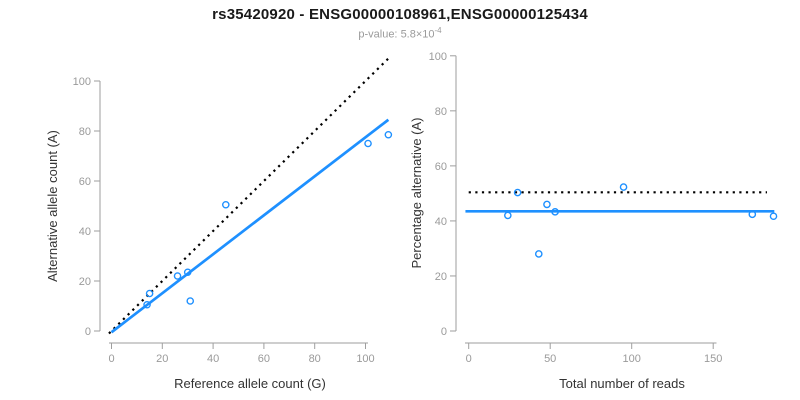 The width and height of the screenshot is (800, 400). What do you see at coordinates (264, 359) in the screenshot?
I see `x-tick-label: 60` at bounding box center [264, 359].